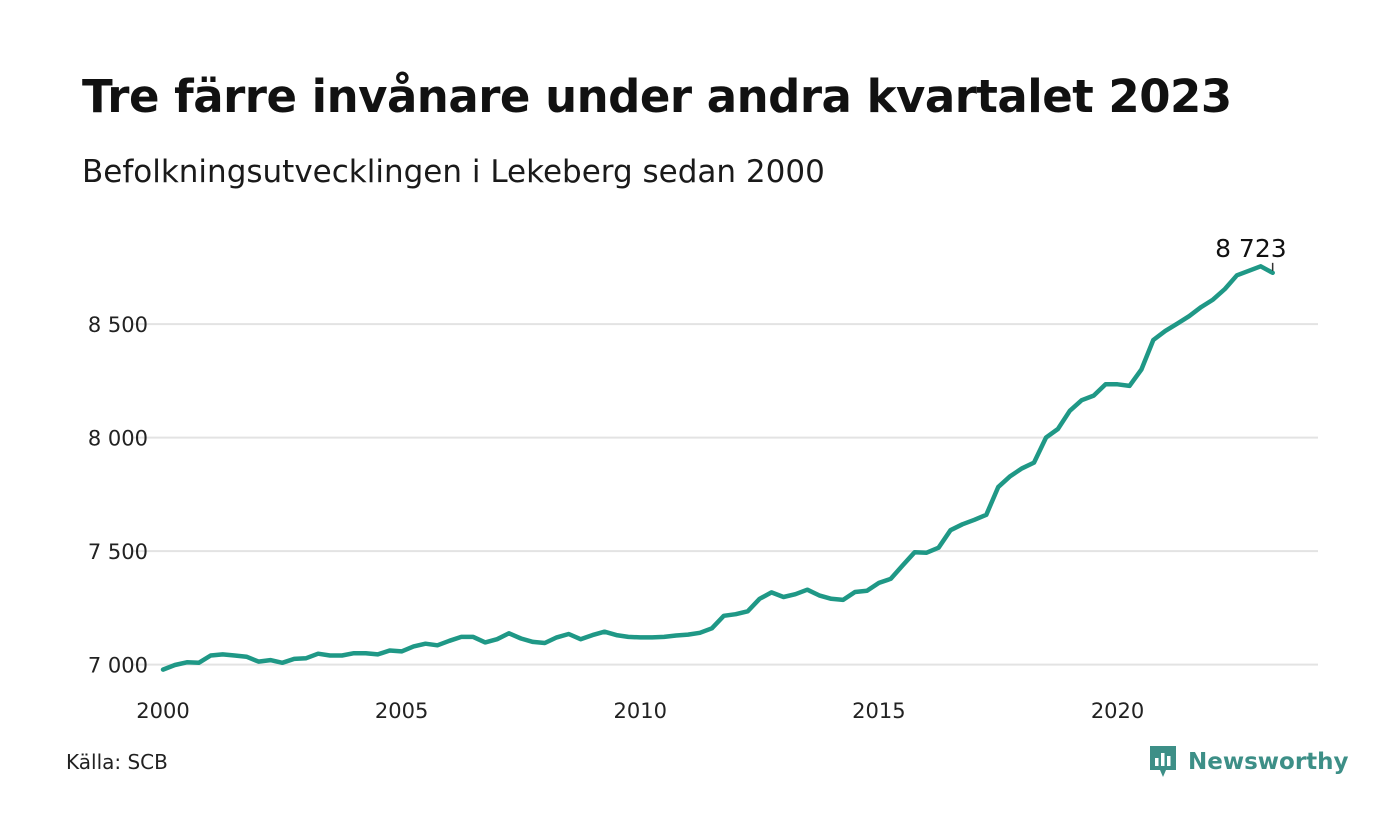  Describe the element at coordinates (117, 762) in the screenshot. I see `source-note: Källa: SCB` at that location.